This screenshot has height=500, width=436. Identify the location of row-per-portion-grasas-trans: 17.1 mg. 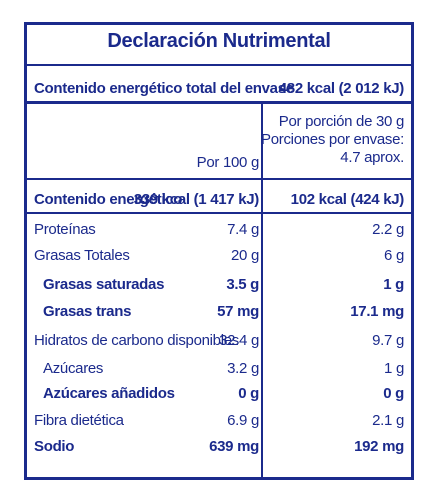
(377, 311).